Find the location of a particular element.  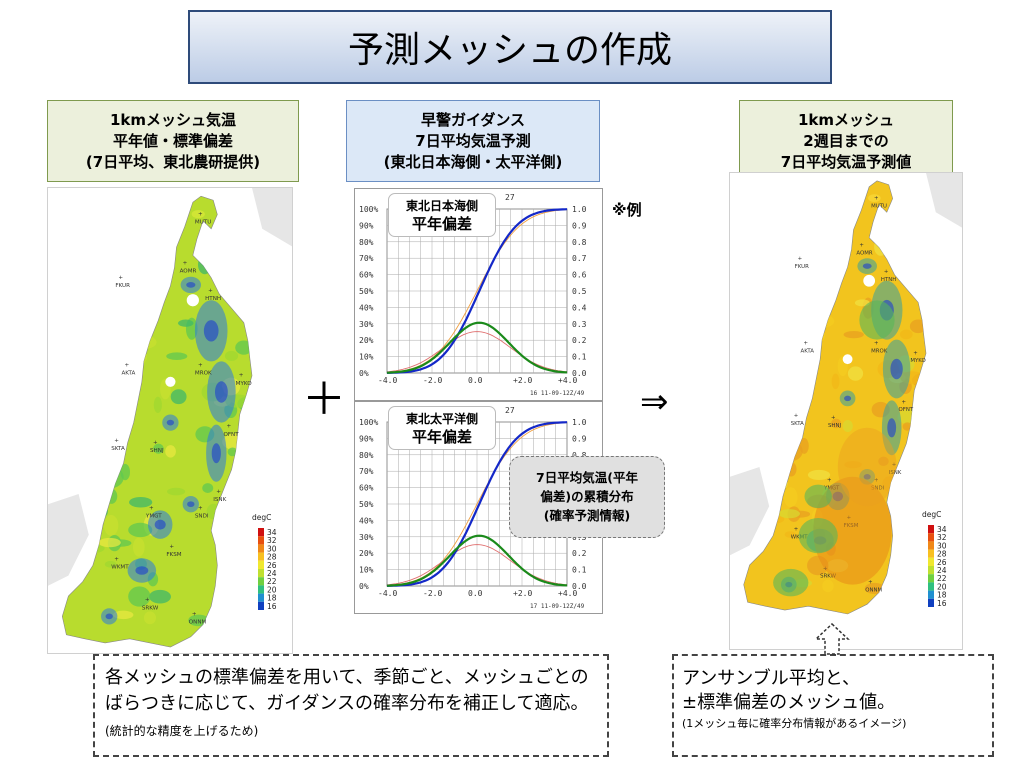

left-note-small: (統計的な精度を上げるため) is located at coordinates (182, 731).